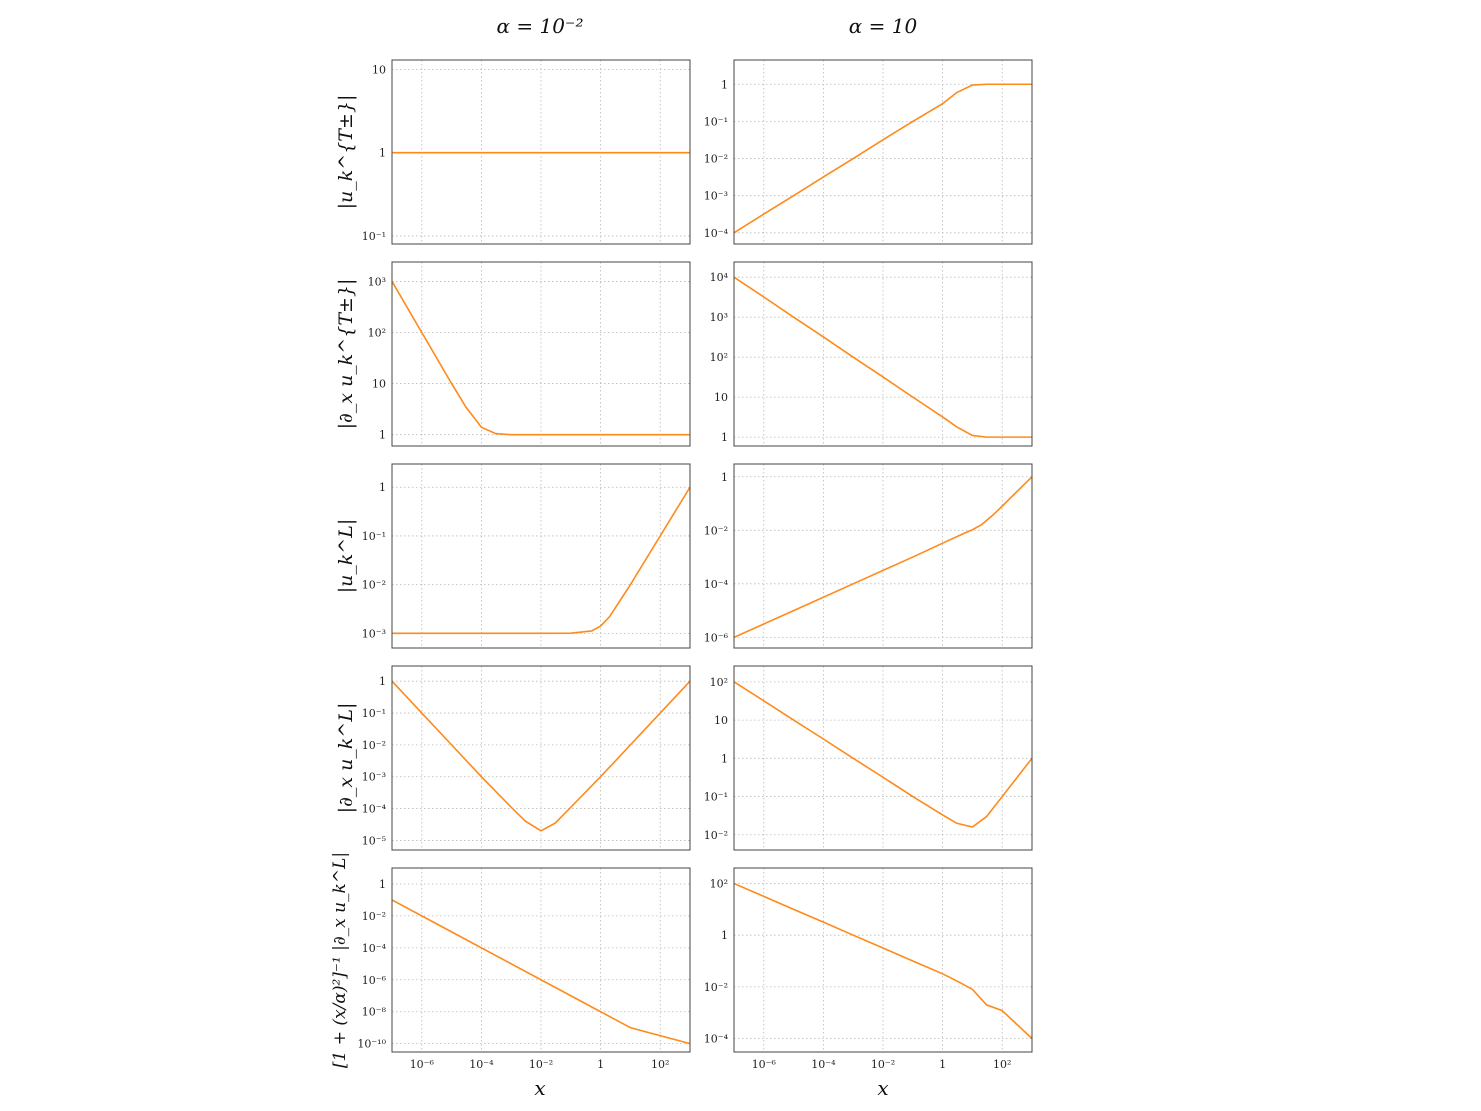 The image size is (1481, 1111). I want to click on panel-4-left: 10⁻⁵ 10⁻⁴ 10⁻³ 10⁻² 10⁻¹ 1, so click(526, 758).